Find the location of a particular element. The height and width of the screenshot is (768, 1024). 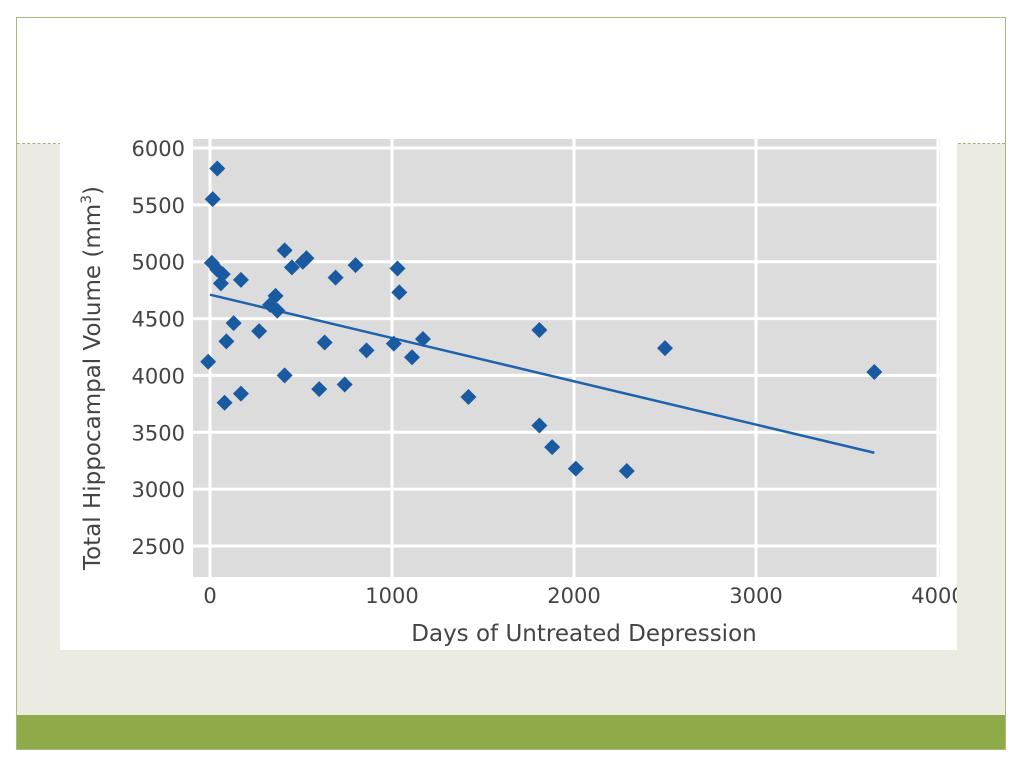

x-tick-label: 3000 is located at coordinates (755, 596).